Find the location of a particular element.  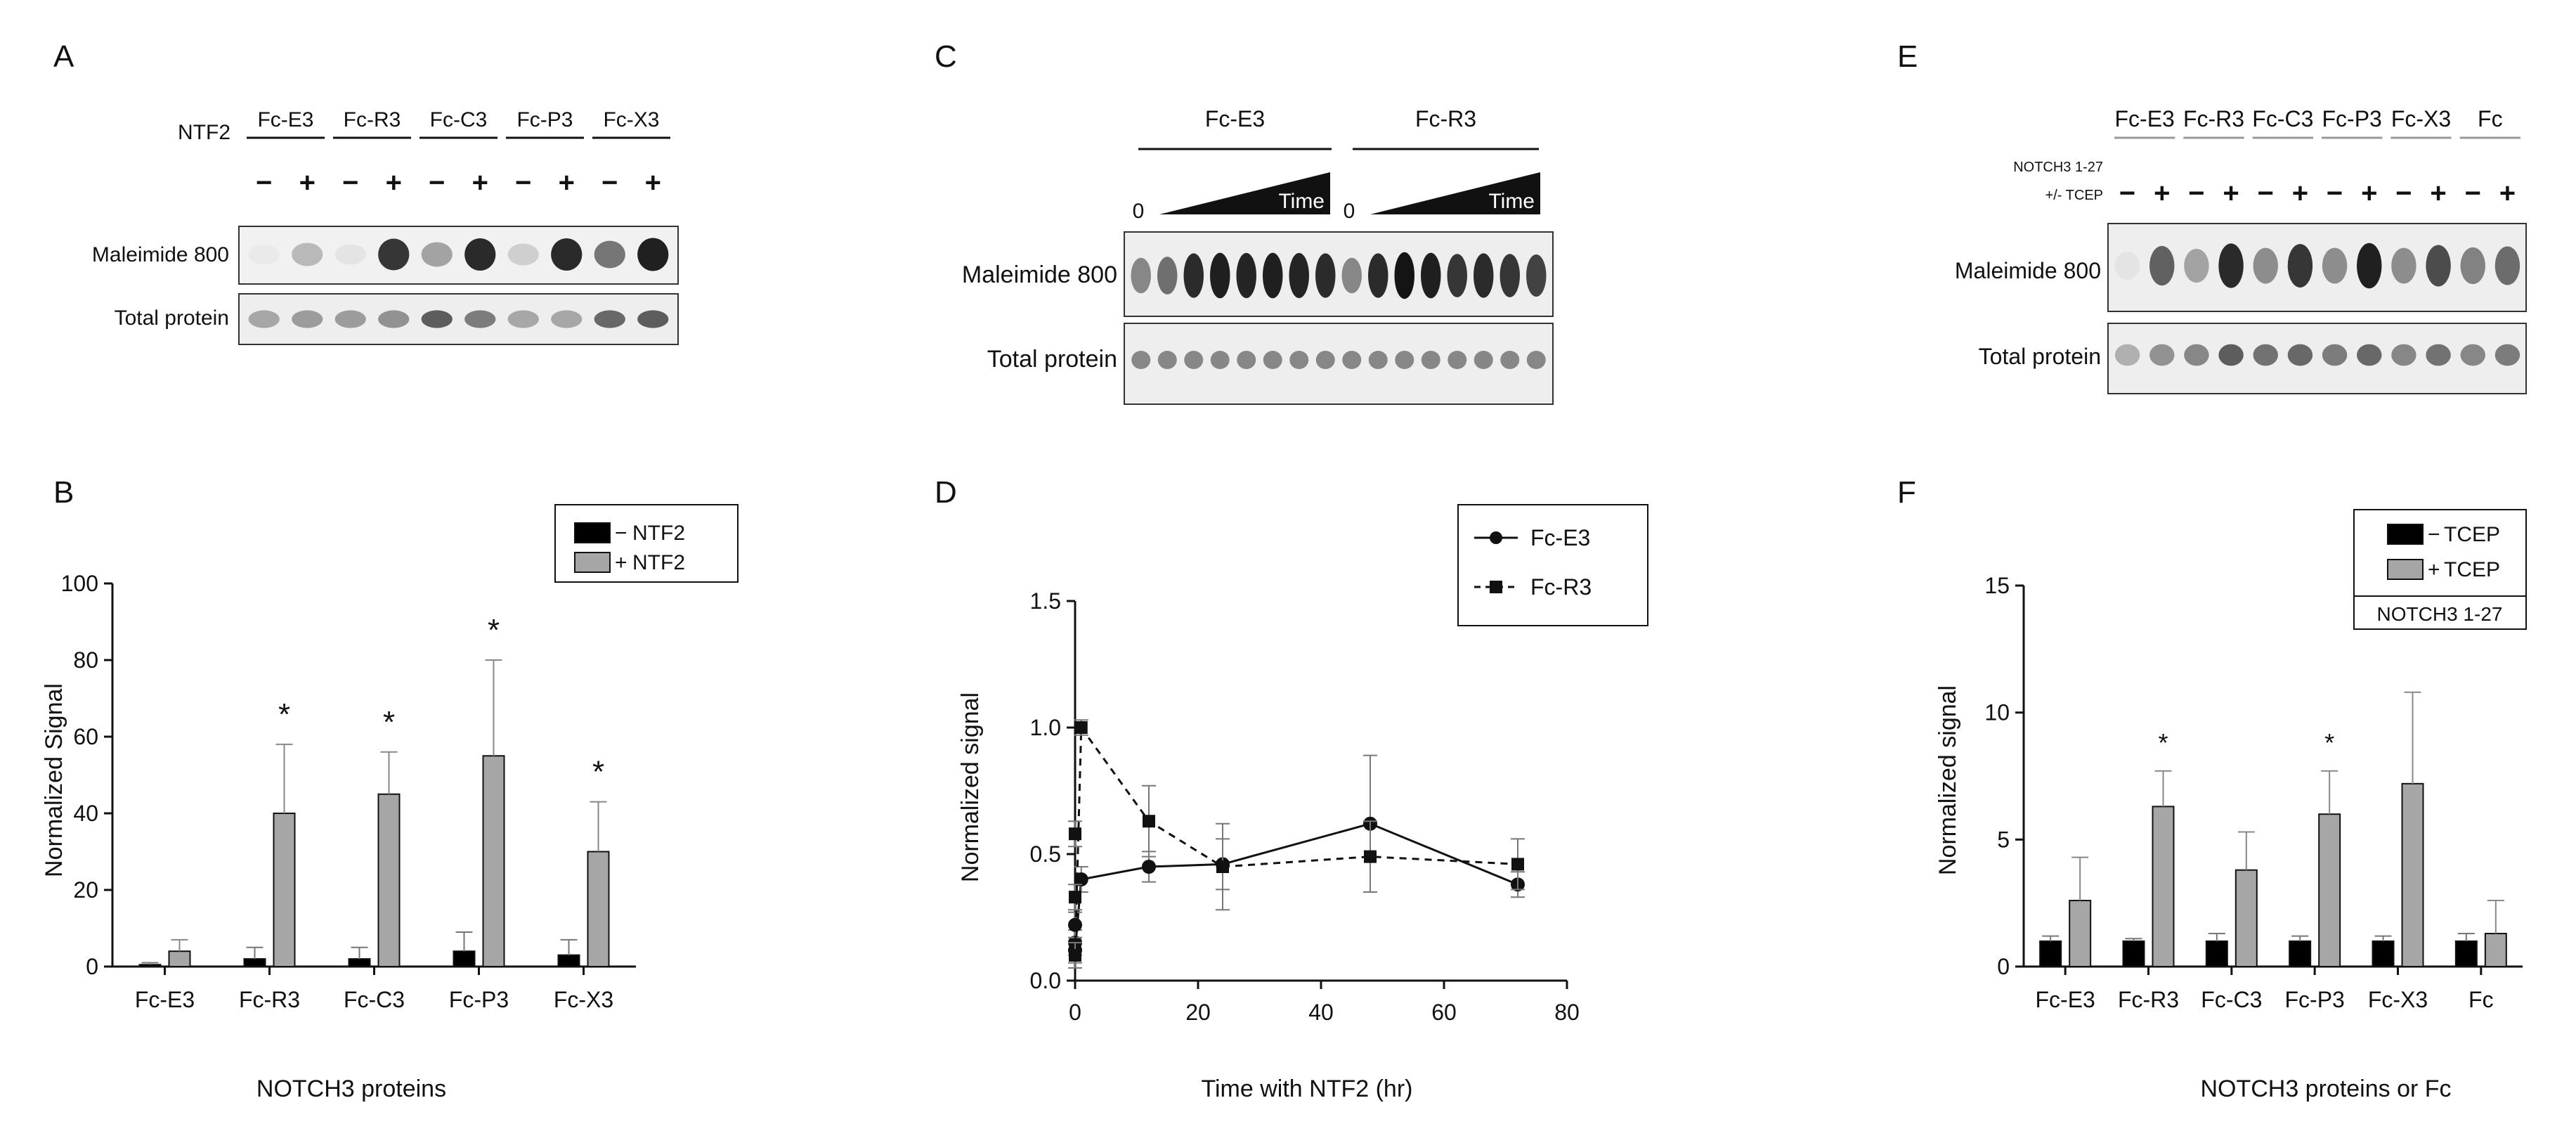

x-tick-label: 20 is located at coordinates (1198, 1013).